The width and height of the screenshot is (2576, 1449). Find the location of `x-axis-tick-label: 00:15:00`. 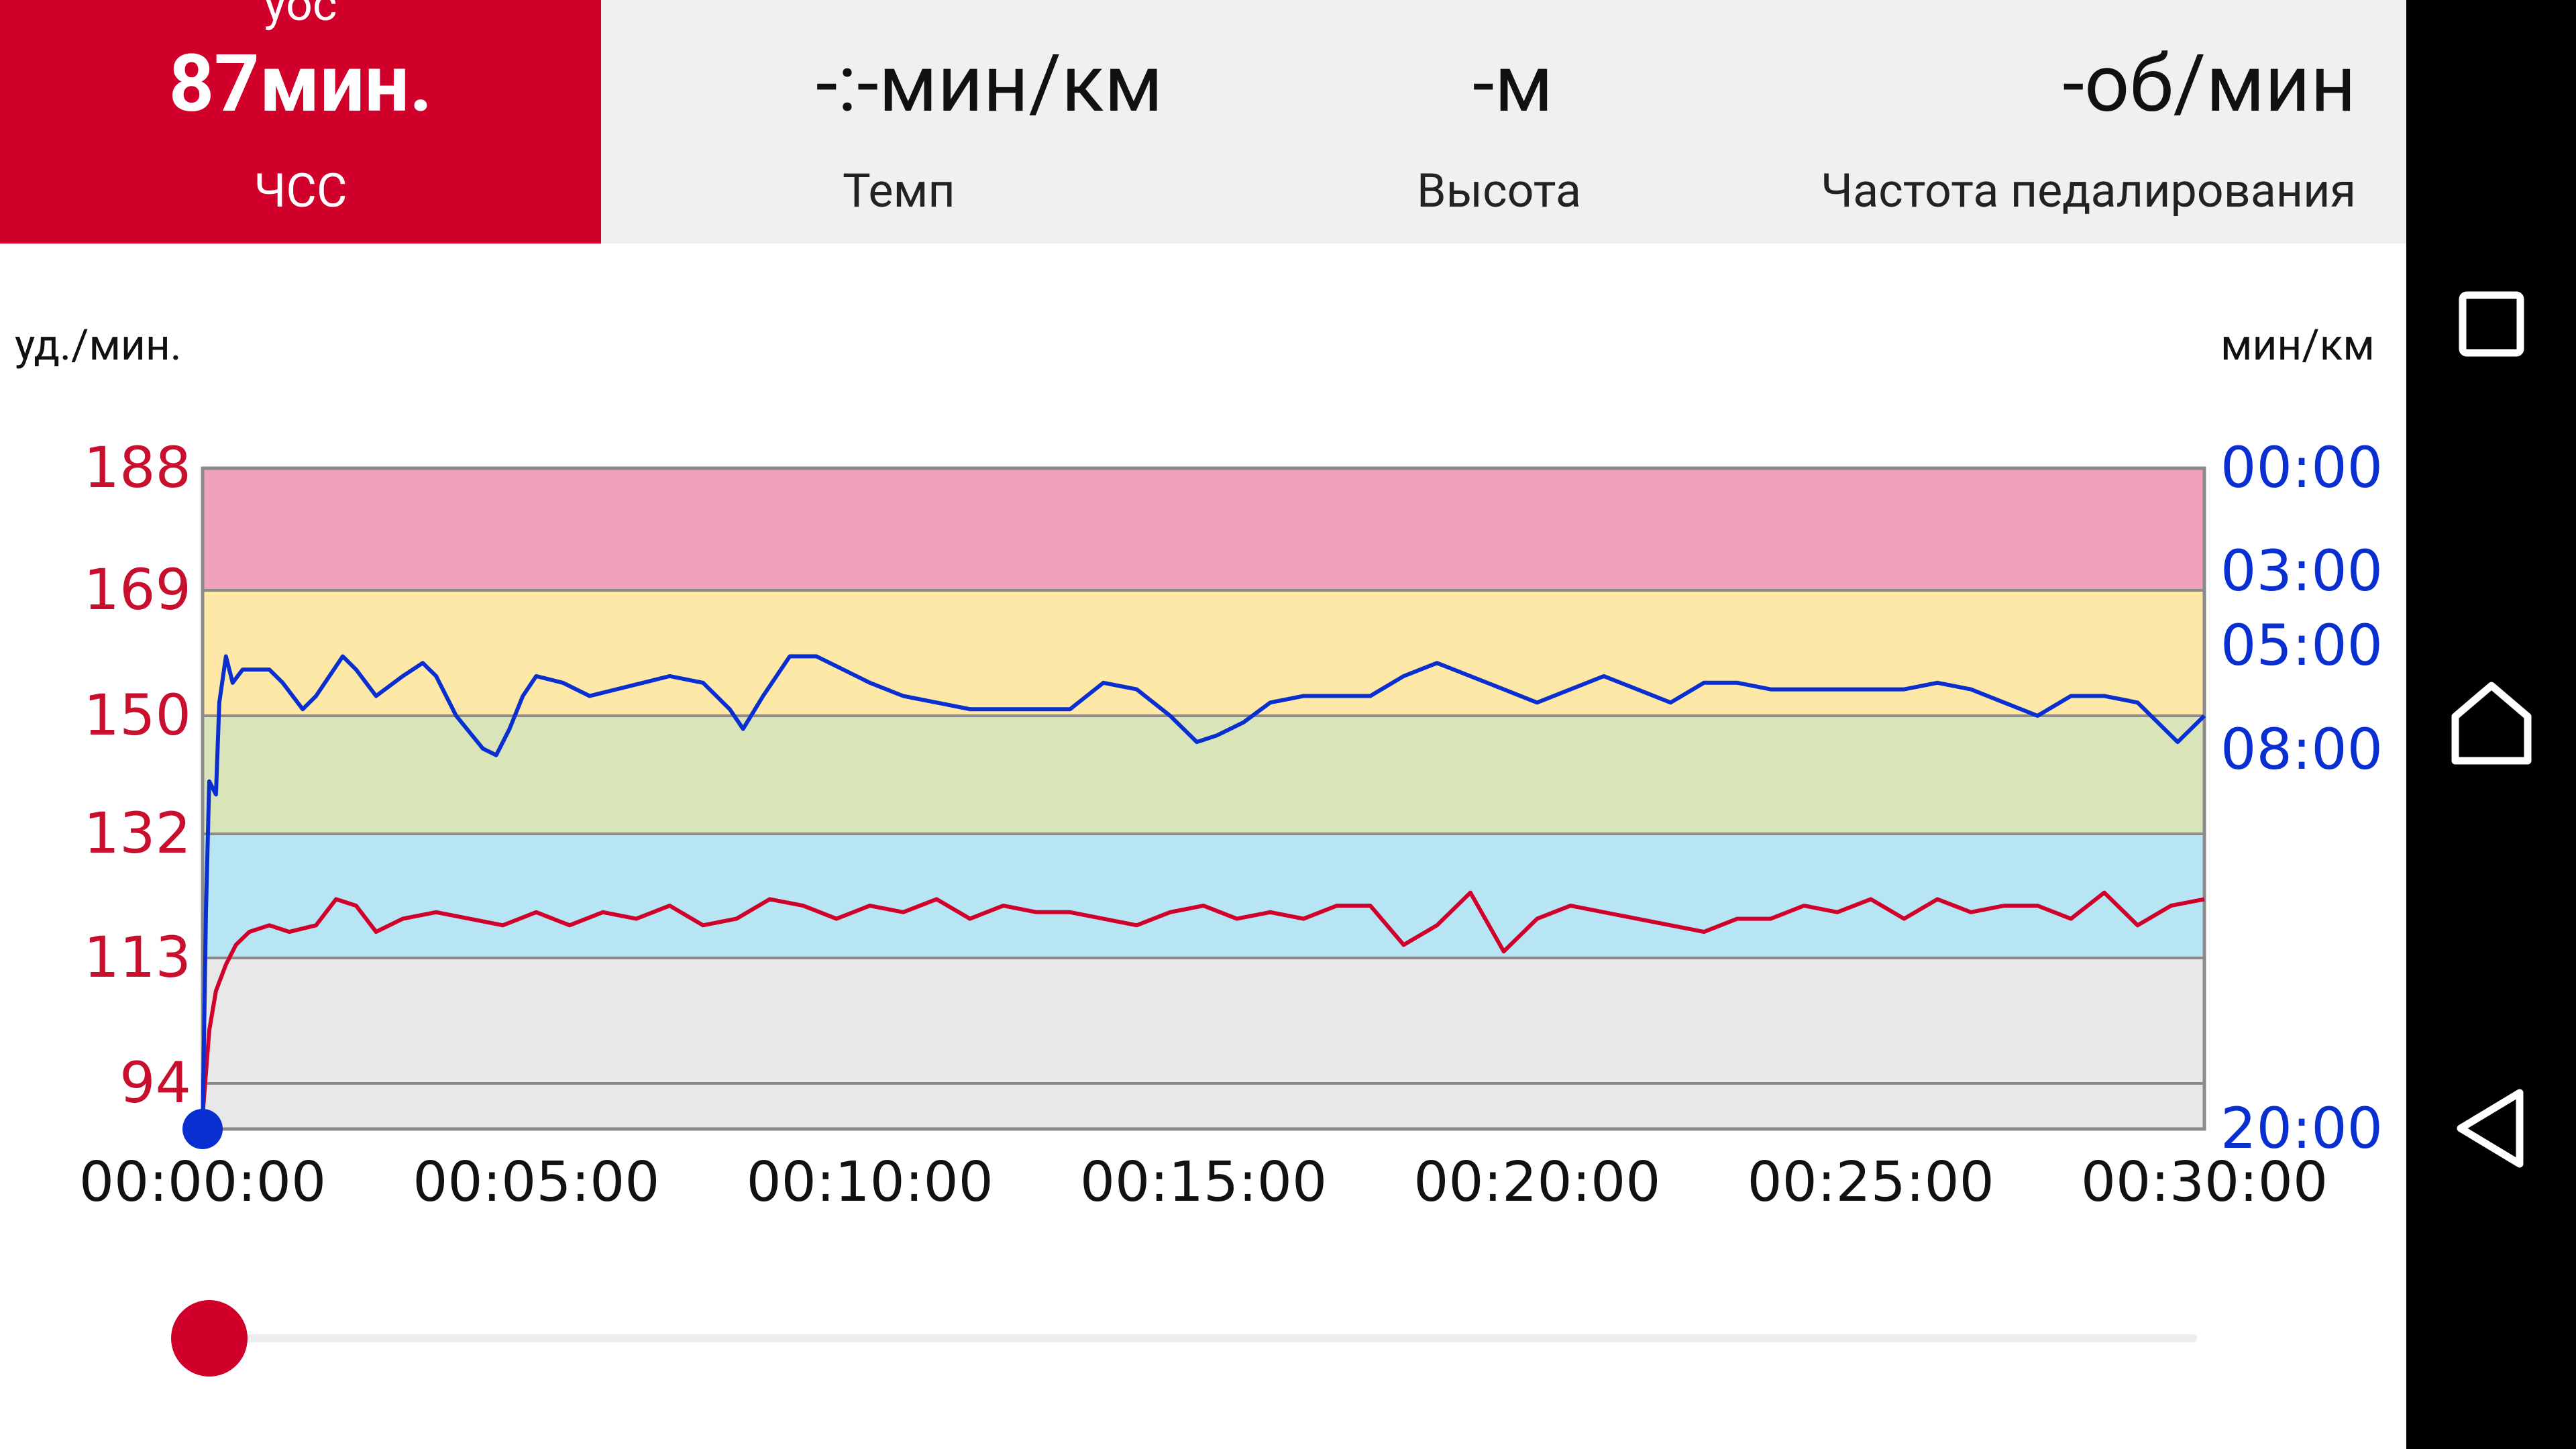

x-axis-tick-label: 00:15:00 is located at coordinates (1203, 1179).